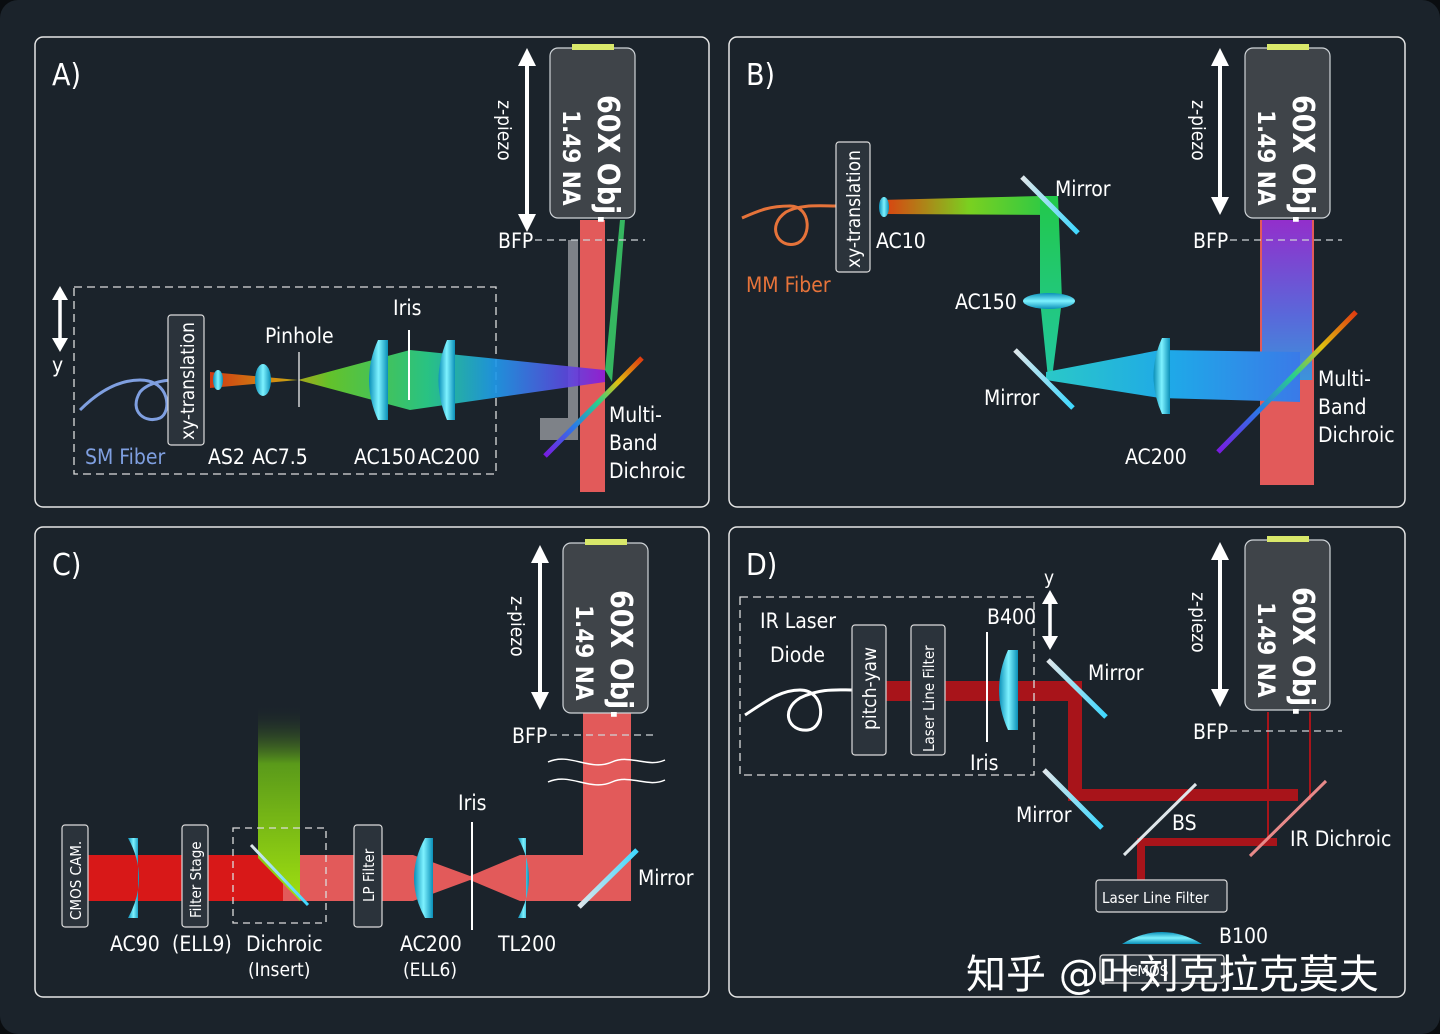 The image size is (1440, 1034). I want to click on panel-c-bfp-label: BFP, so click(529, 736).